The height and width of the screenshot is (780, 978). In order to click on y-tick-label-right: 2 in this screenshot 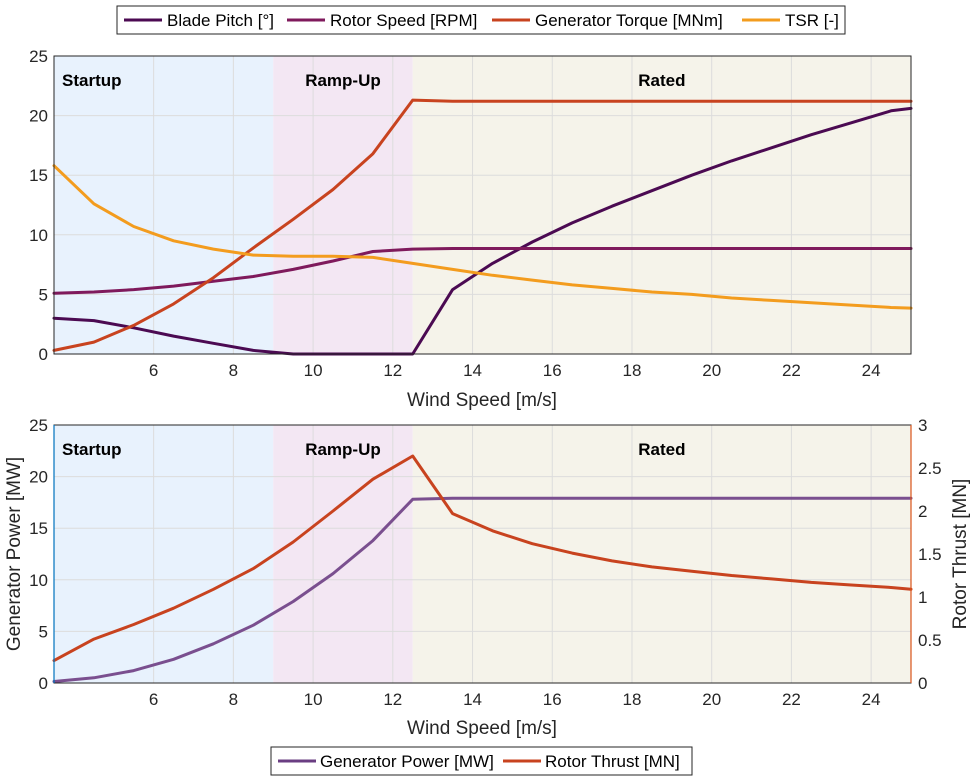, I will do `click(922, 511)`.